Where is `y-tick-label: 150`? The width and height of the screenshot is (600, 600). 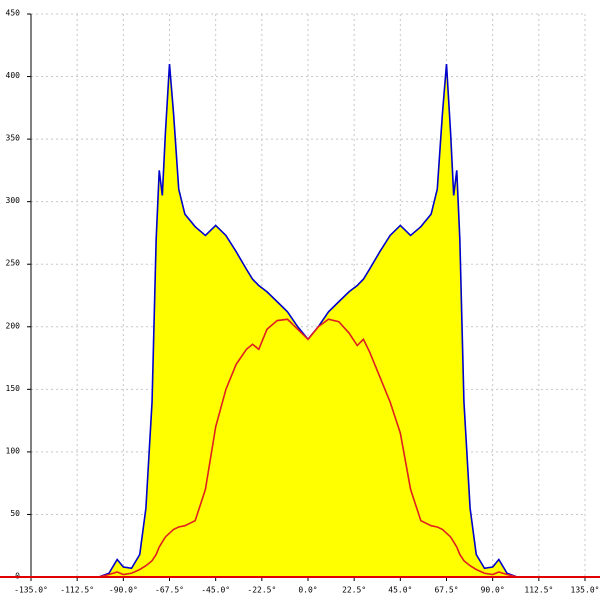 y-tick-label: 150 is located at coordinates (13, 388).